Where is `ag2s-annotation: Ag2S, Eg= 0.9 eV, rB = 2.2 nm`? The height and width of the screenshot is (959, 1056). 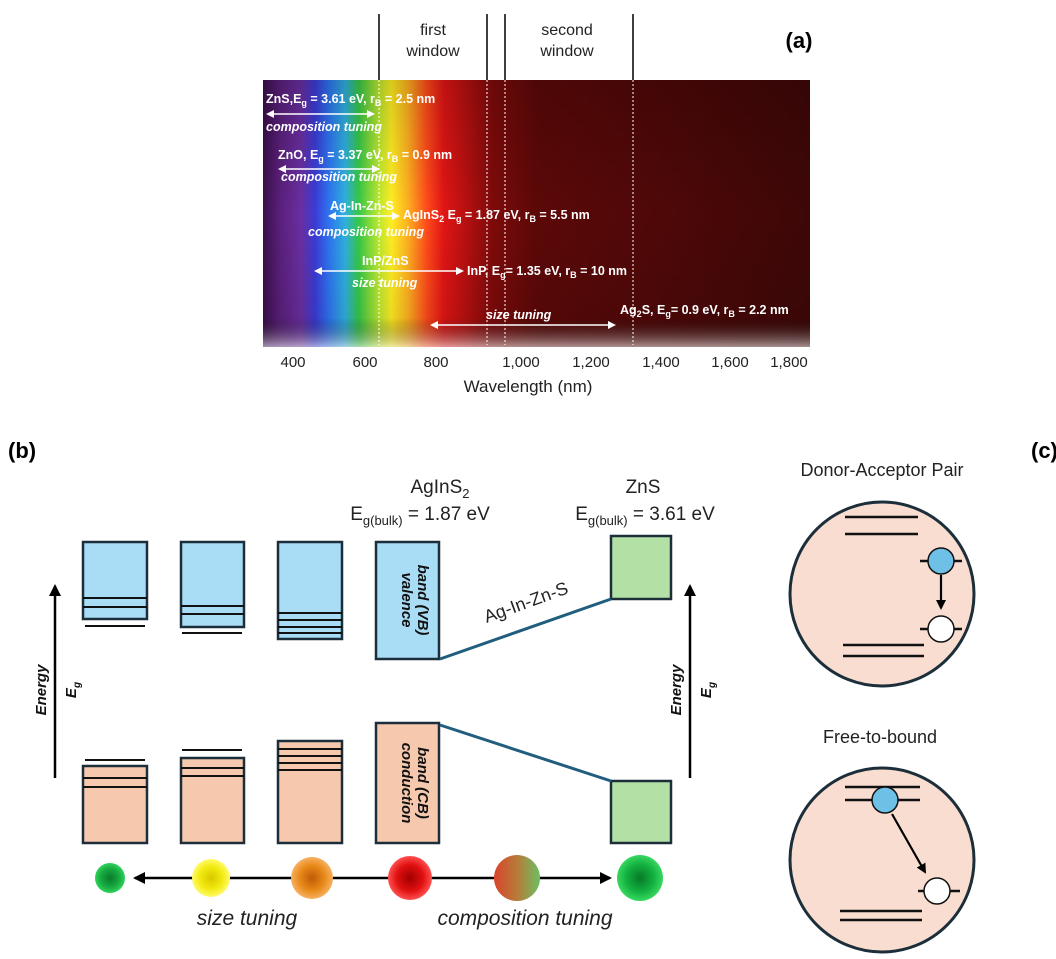 ag2s-annotation: Ag2S, Eg= 0.9 eV, rB = 2.2 nm is located at coordinates (704, 311).